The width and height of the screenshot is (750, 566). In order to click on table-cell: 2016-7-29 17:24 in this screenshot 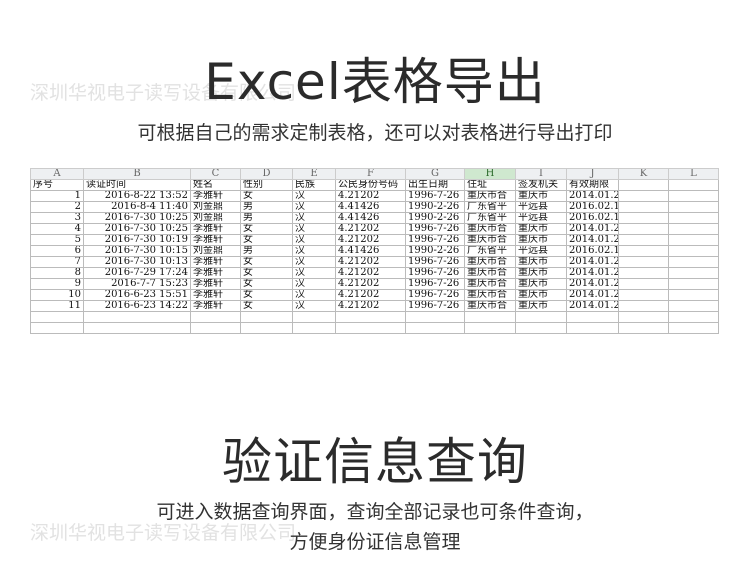, I will do `click(137, 273)`.